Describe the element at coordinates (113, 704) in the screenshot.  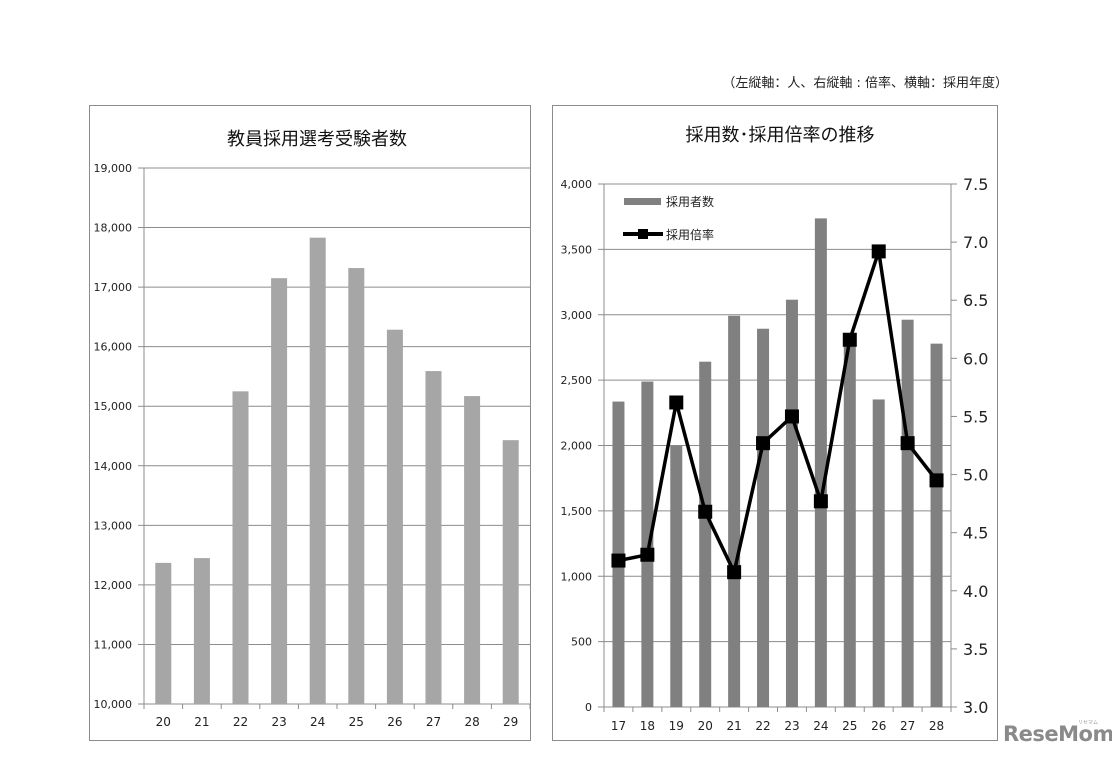
I see `y-tick-label: 10,000` at that location.